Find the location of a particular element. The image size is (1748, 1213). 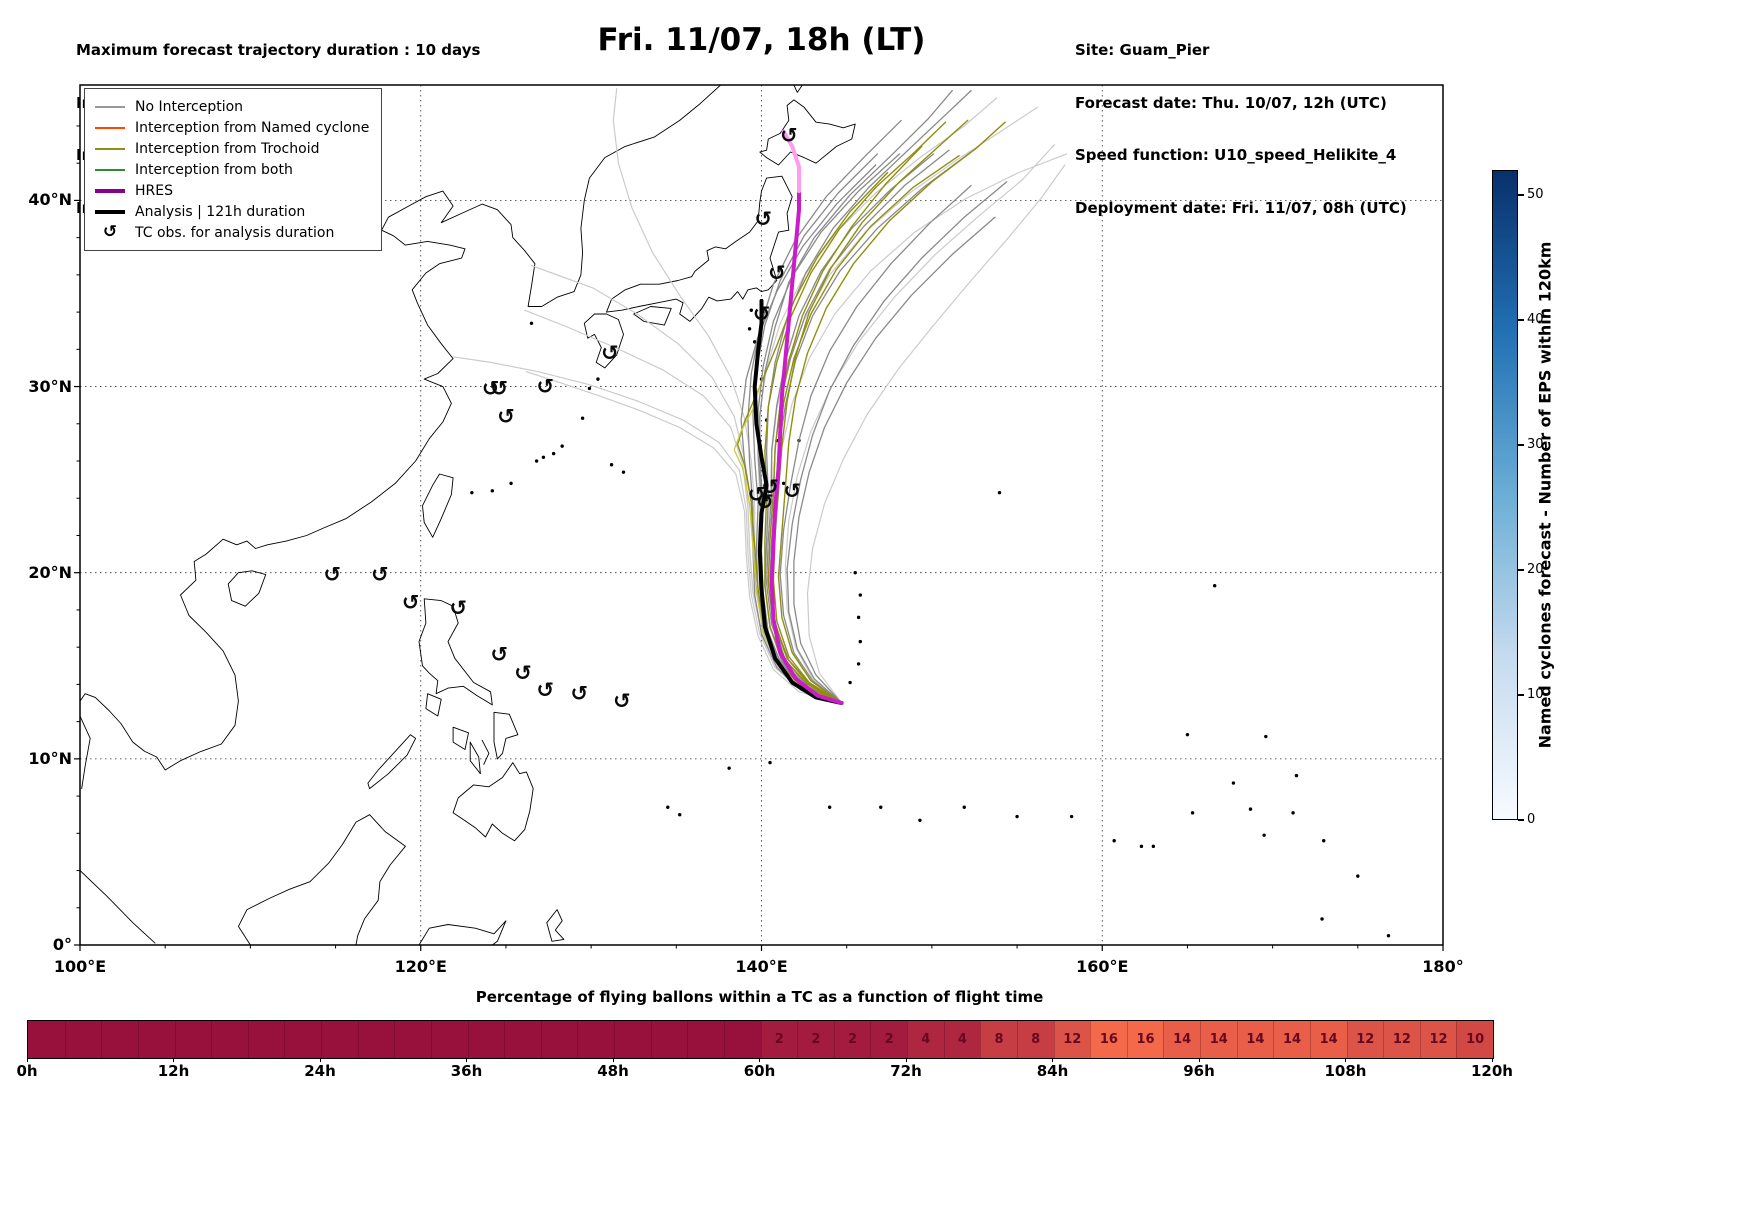

strip-tick-label: 24h is located at coordinates (320, 1071).